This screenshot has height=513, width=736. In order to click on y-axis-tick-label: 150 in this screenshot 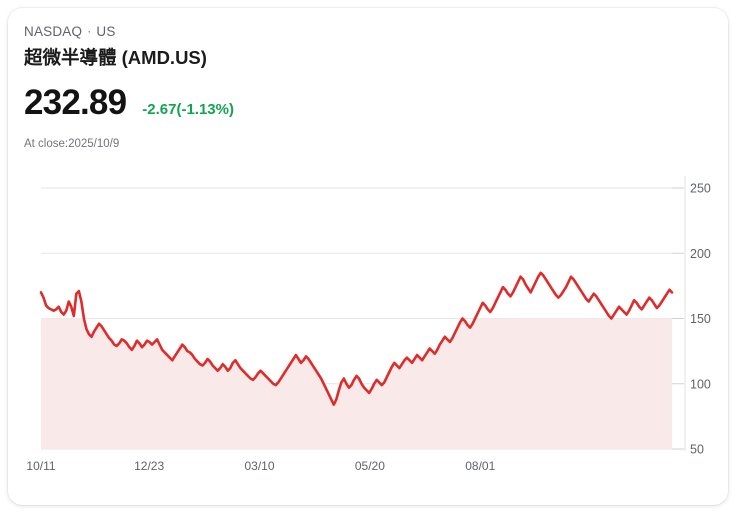, I will do `click(700, 319)`.